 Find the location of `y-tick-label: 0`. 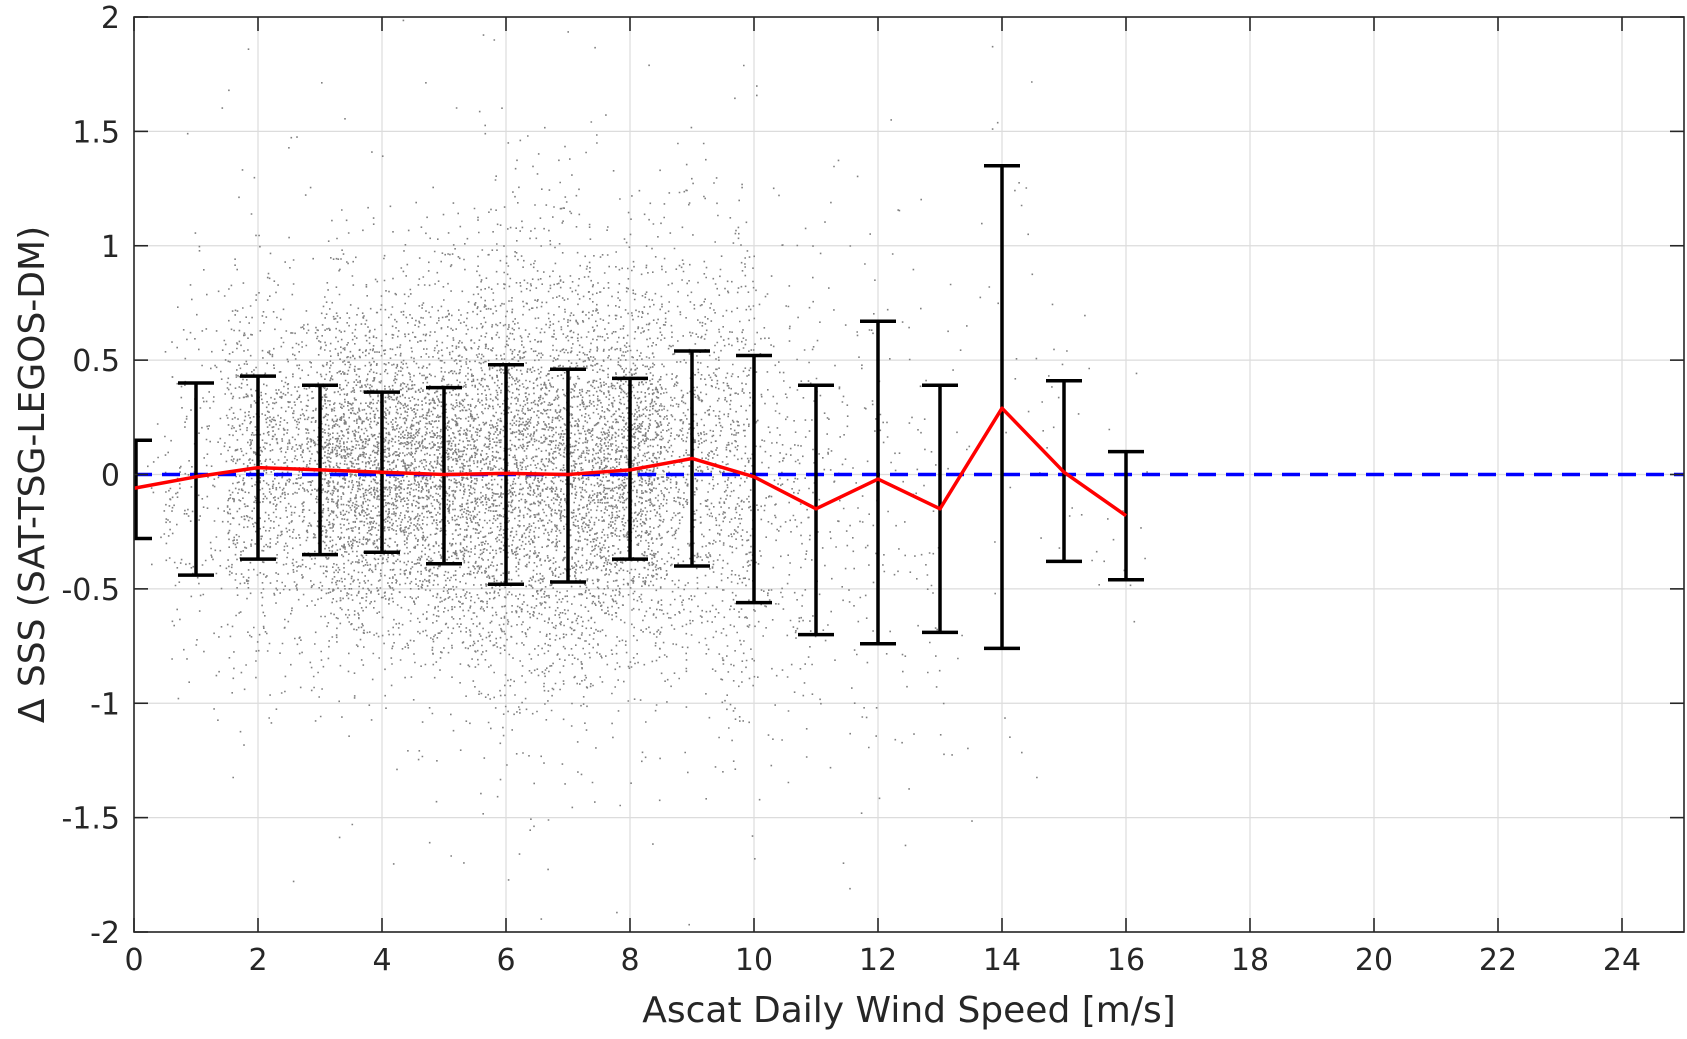

y-tick-label: 0 is located at coordinates (110, 476).